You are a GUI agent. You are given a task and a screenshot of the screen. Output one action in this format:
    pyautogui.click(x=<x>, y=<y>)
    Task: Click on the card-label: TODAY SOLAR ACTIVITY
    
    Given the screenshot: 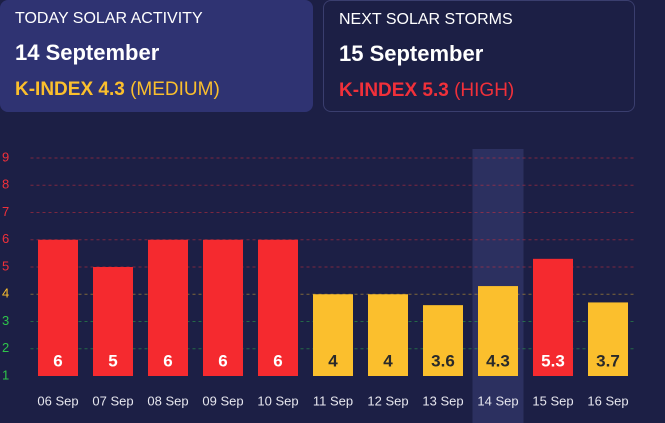 What is the action you would take?
    pyautogui.click(x=109, y=18)
    